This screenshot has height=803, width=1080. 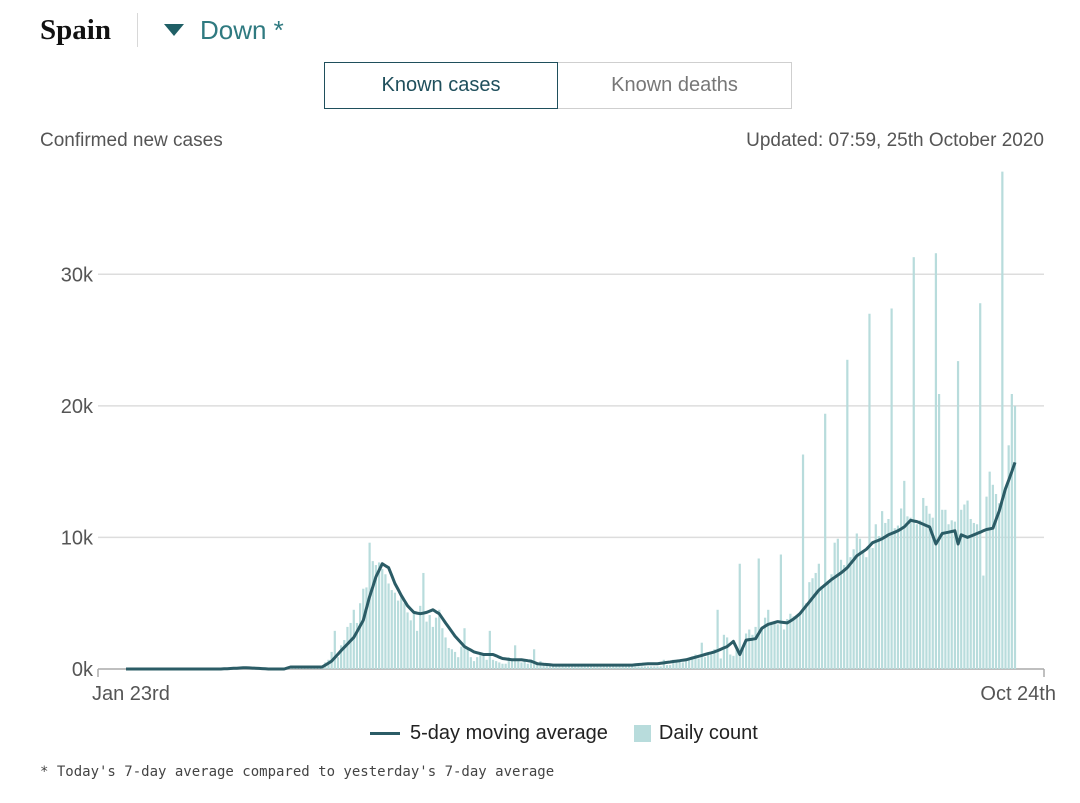 I want to click on y-tick-label: 20k, so click(x=77, y=407).